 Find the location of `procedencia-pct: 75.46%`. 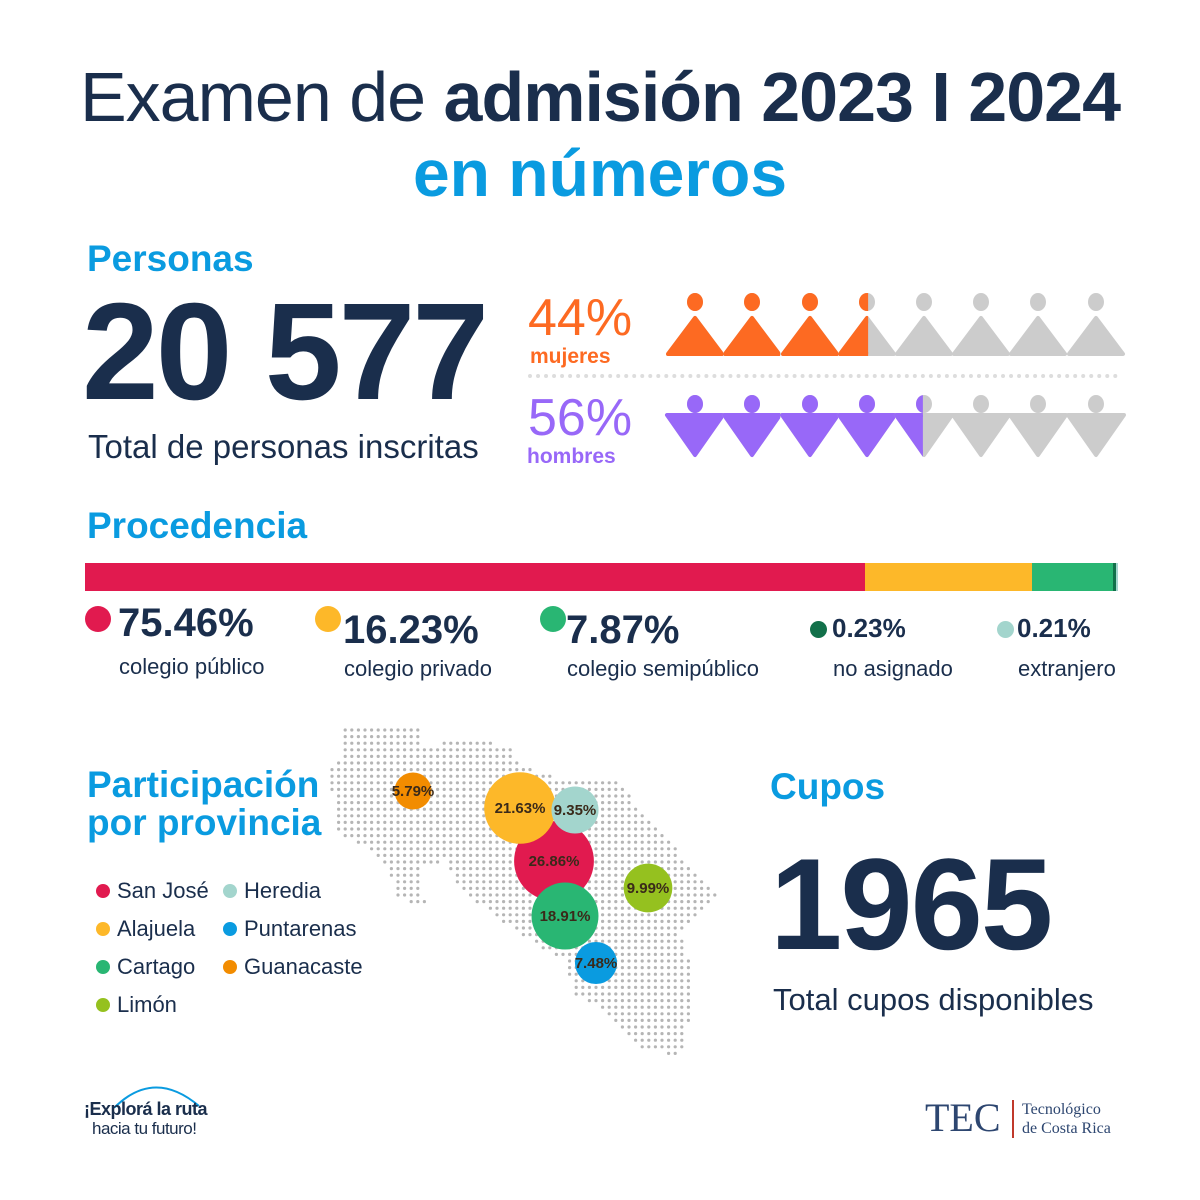

procedencia-pct: 75.46% is located at coordinates (186, 623).